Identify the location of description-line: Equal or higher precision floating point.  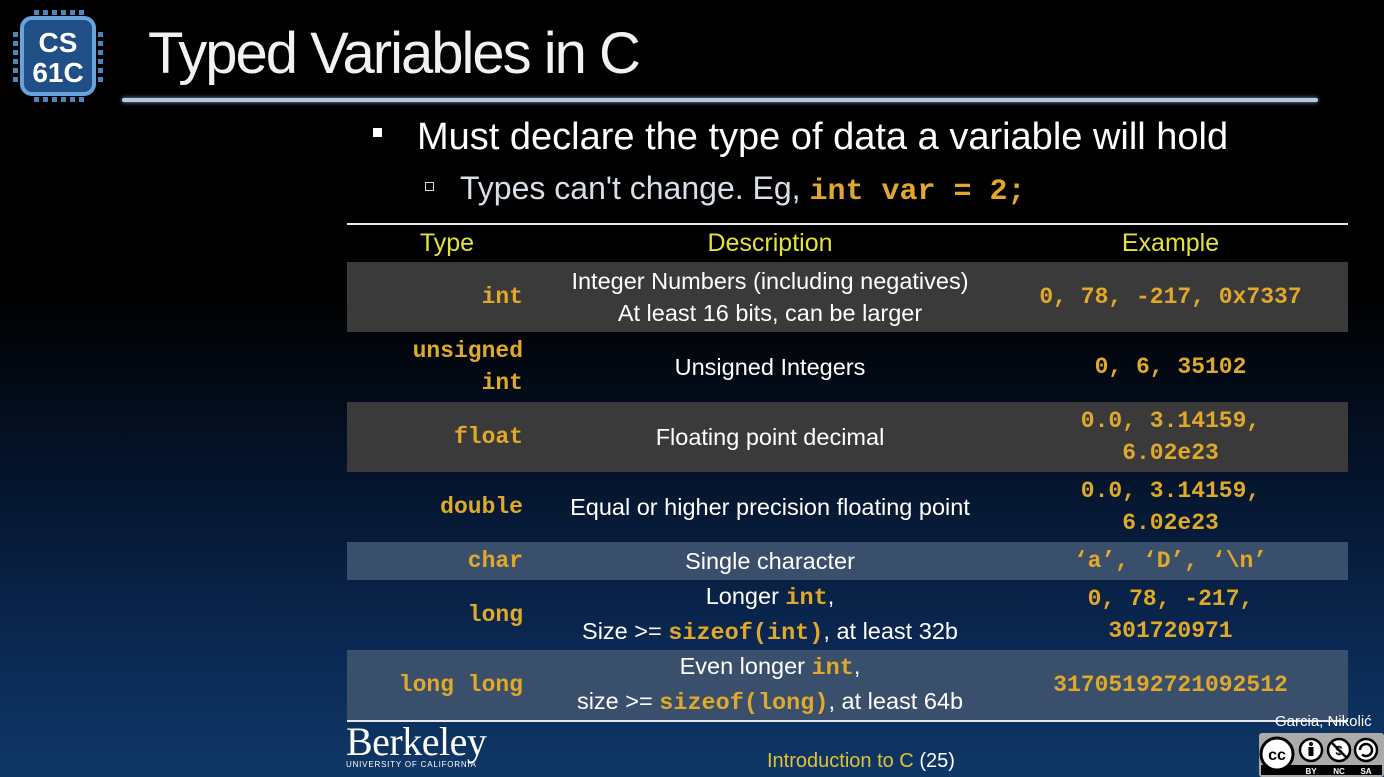
(770, 507).